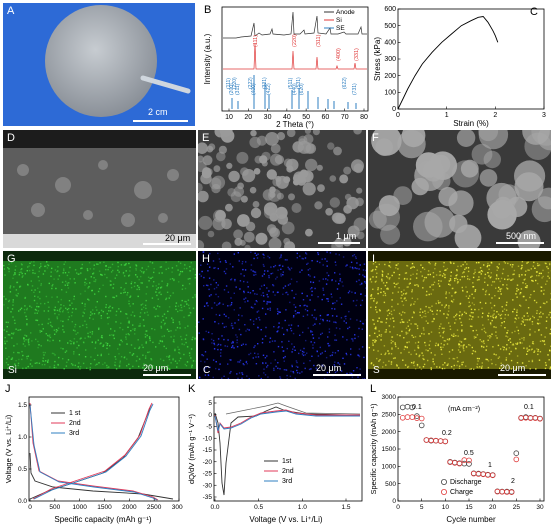  Describe the element at coordinates (516, 453) in the screenshot. I see `rate-discharge-point` at that location.